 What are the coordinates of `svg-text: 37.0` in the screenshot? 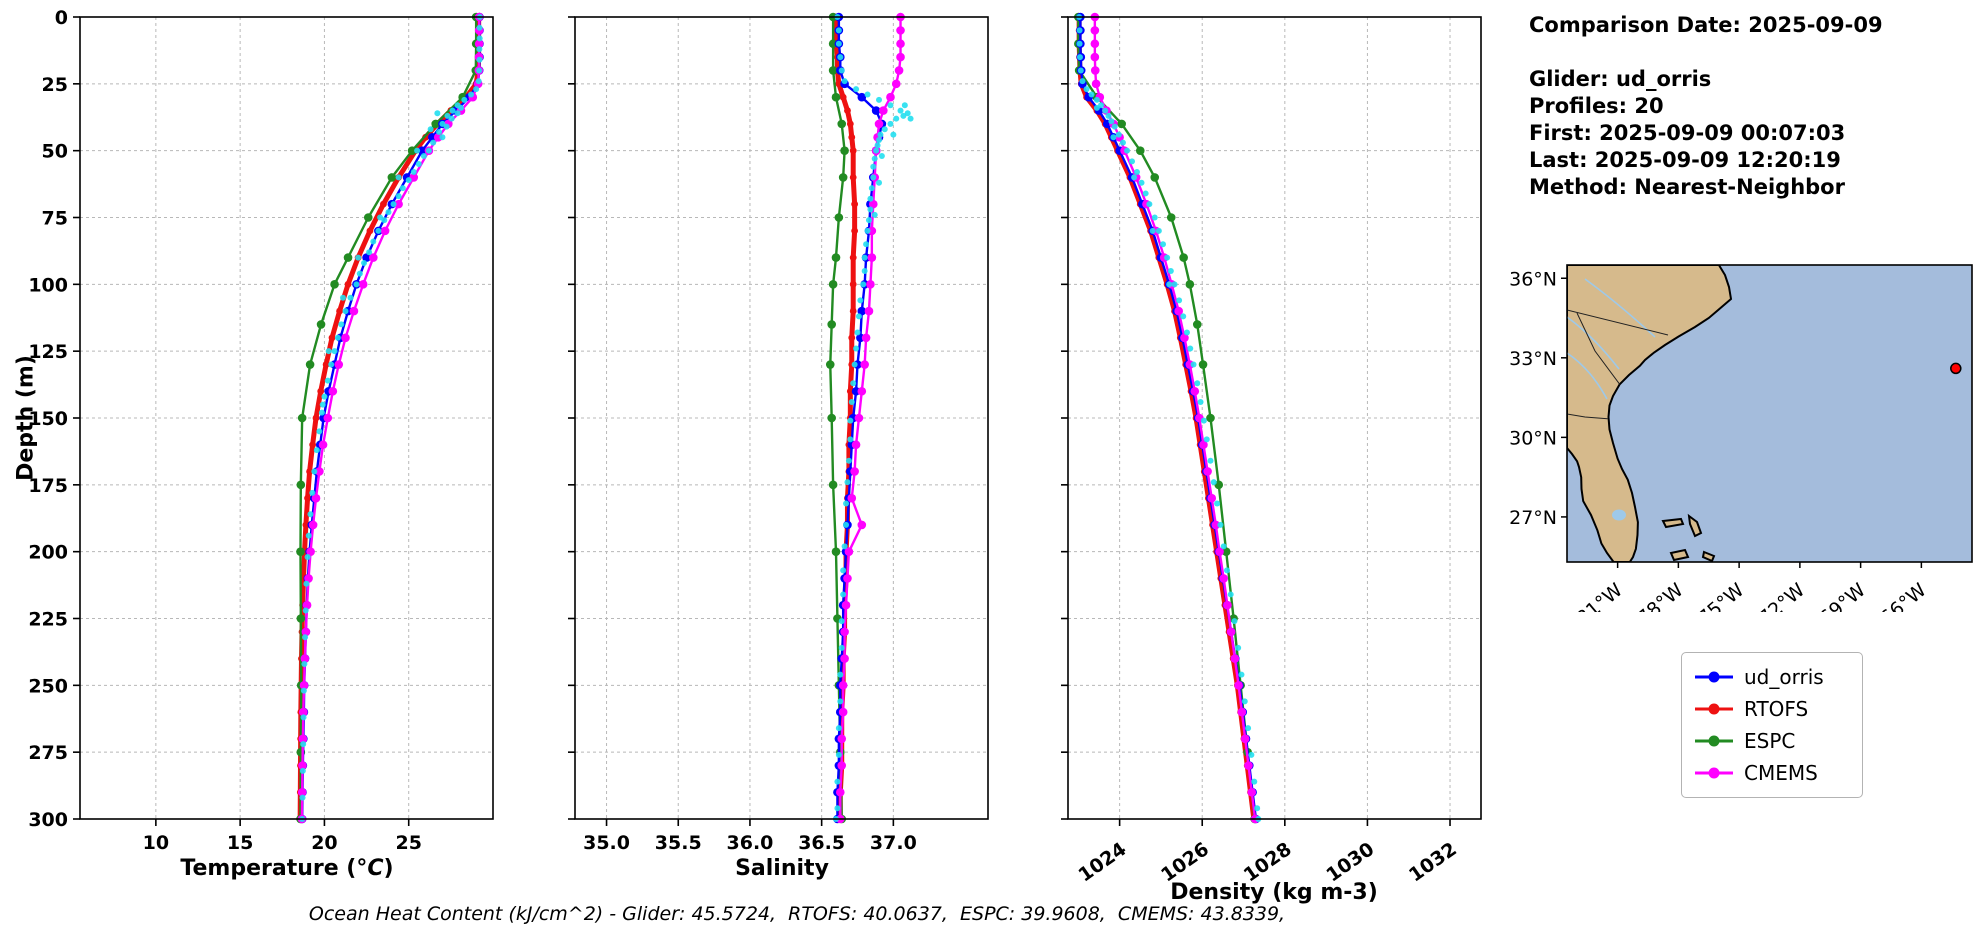 It's located at (893, 843).